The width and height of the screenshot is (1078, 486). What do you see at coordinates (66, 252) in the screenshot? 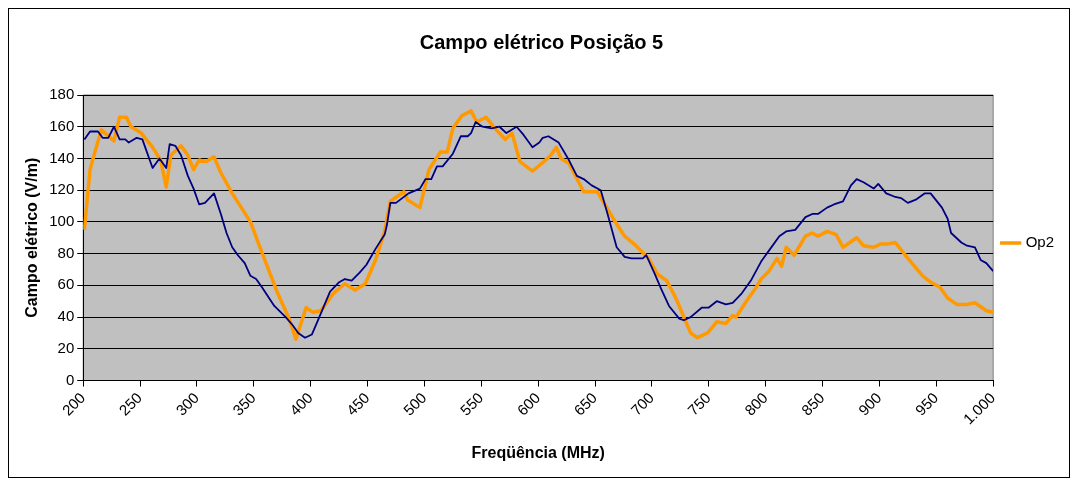
I see `y-tick-label: 80` at bounding box center [66, 252].